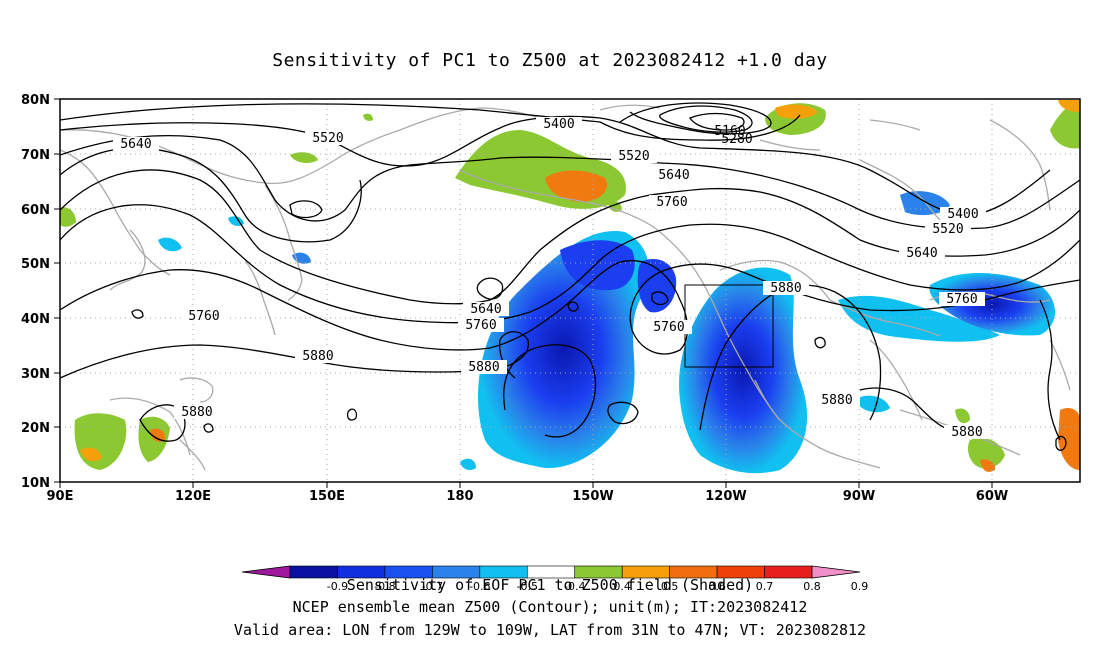  What do you see at coordinates (836, 572) in the screenshot?
I see `colorbar-high-arrow` at bounding box center [836, 572].